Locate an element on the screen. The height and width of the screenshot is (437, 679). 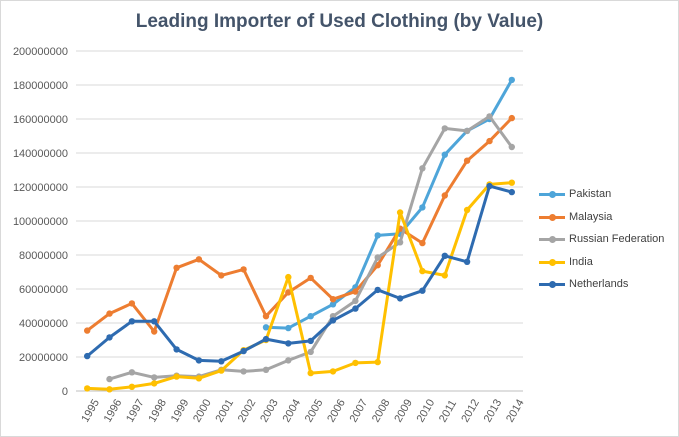
y-tick-label: 40000000 is located at coordinates (43, 324).